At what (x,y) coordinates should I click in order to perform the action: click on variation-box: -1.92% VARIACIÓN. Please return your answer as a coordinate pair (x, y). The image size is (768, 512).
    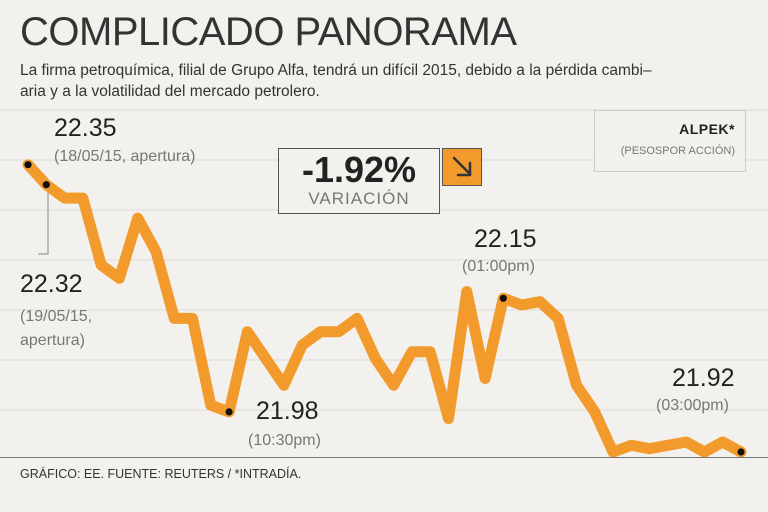
    Looking at the image, I should click on (359, 181).